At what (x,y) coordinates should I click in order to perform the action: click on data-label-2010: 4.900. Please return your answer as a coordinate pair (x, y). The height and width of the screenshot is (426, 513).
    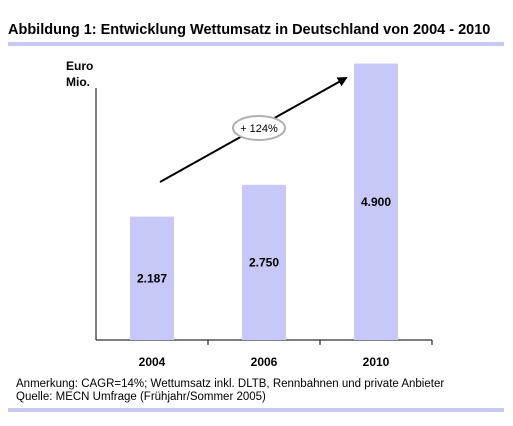
    Looking at the image, I should click on (376, 202).